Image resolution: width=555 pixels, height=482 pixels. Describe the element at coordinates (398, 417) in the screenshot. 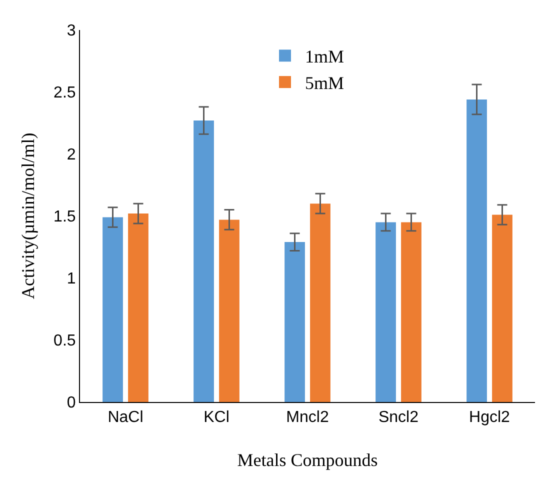

I see `x-tick-label: Sncl2` at that location.